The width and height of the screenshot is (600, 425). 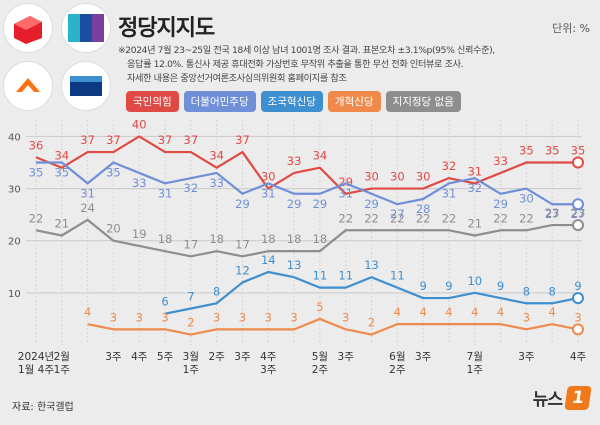 What do you see at coordinates (242, 270) in the screenshot?
I see `data-label: 12` at bounding box center [242, 270].